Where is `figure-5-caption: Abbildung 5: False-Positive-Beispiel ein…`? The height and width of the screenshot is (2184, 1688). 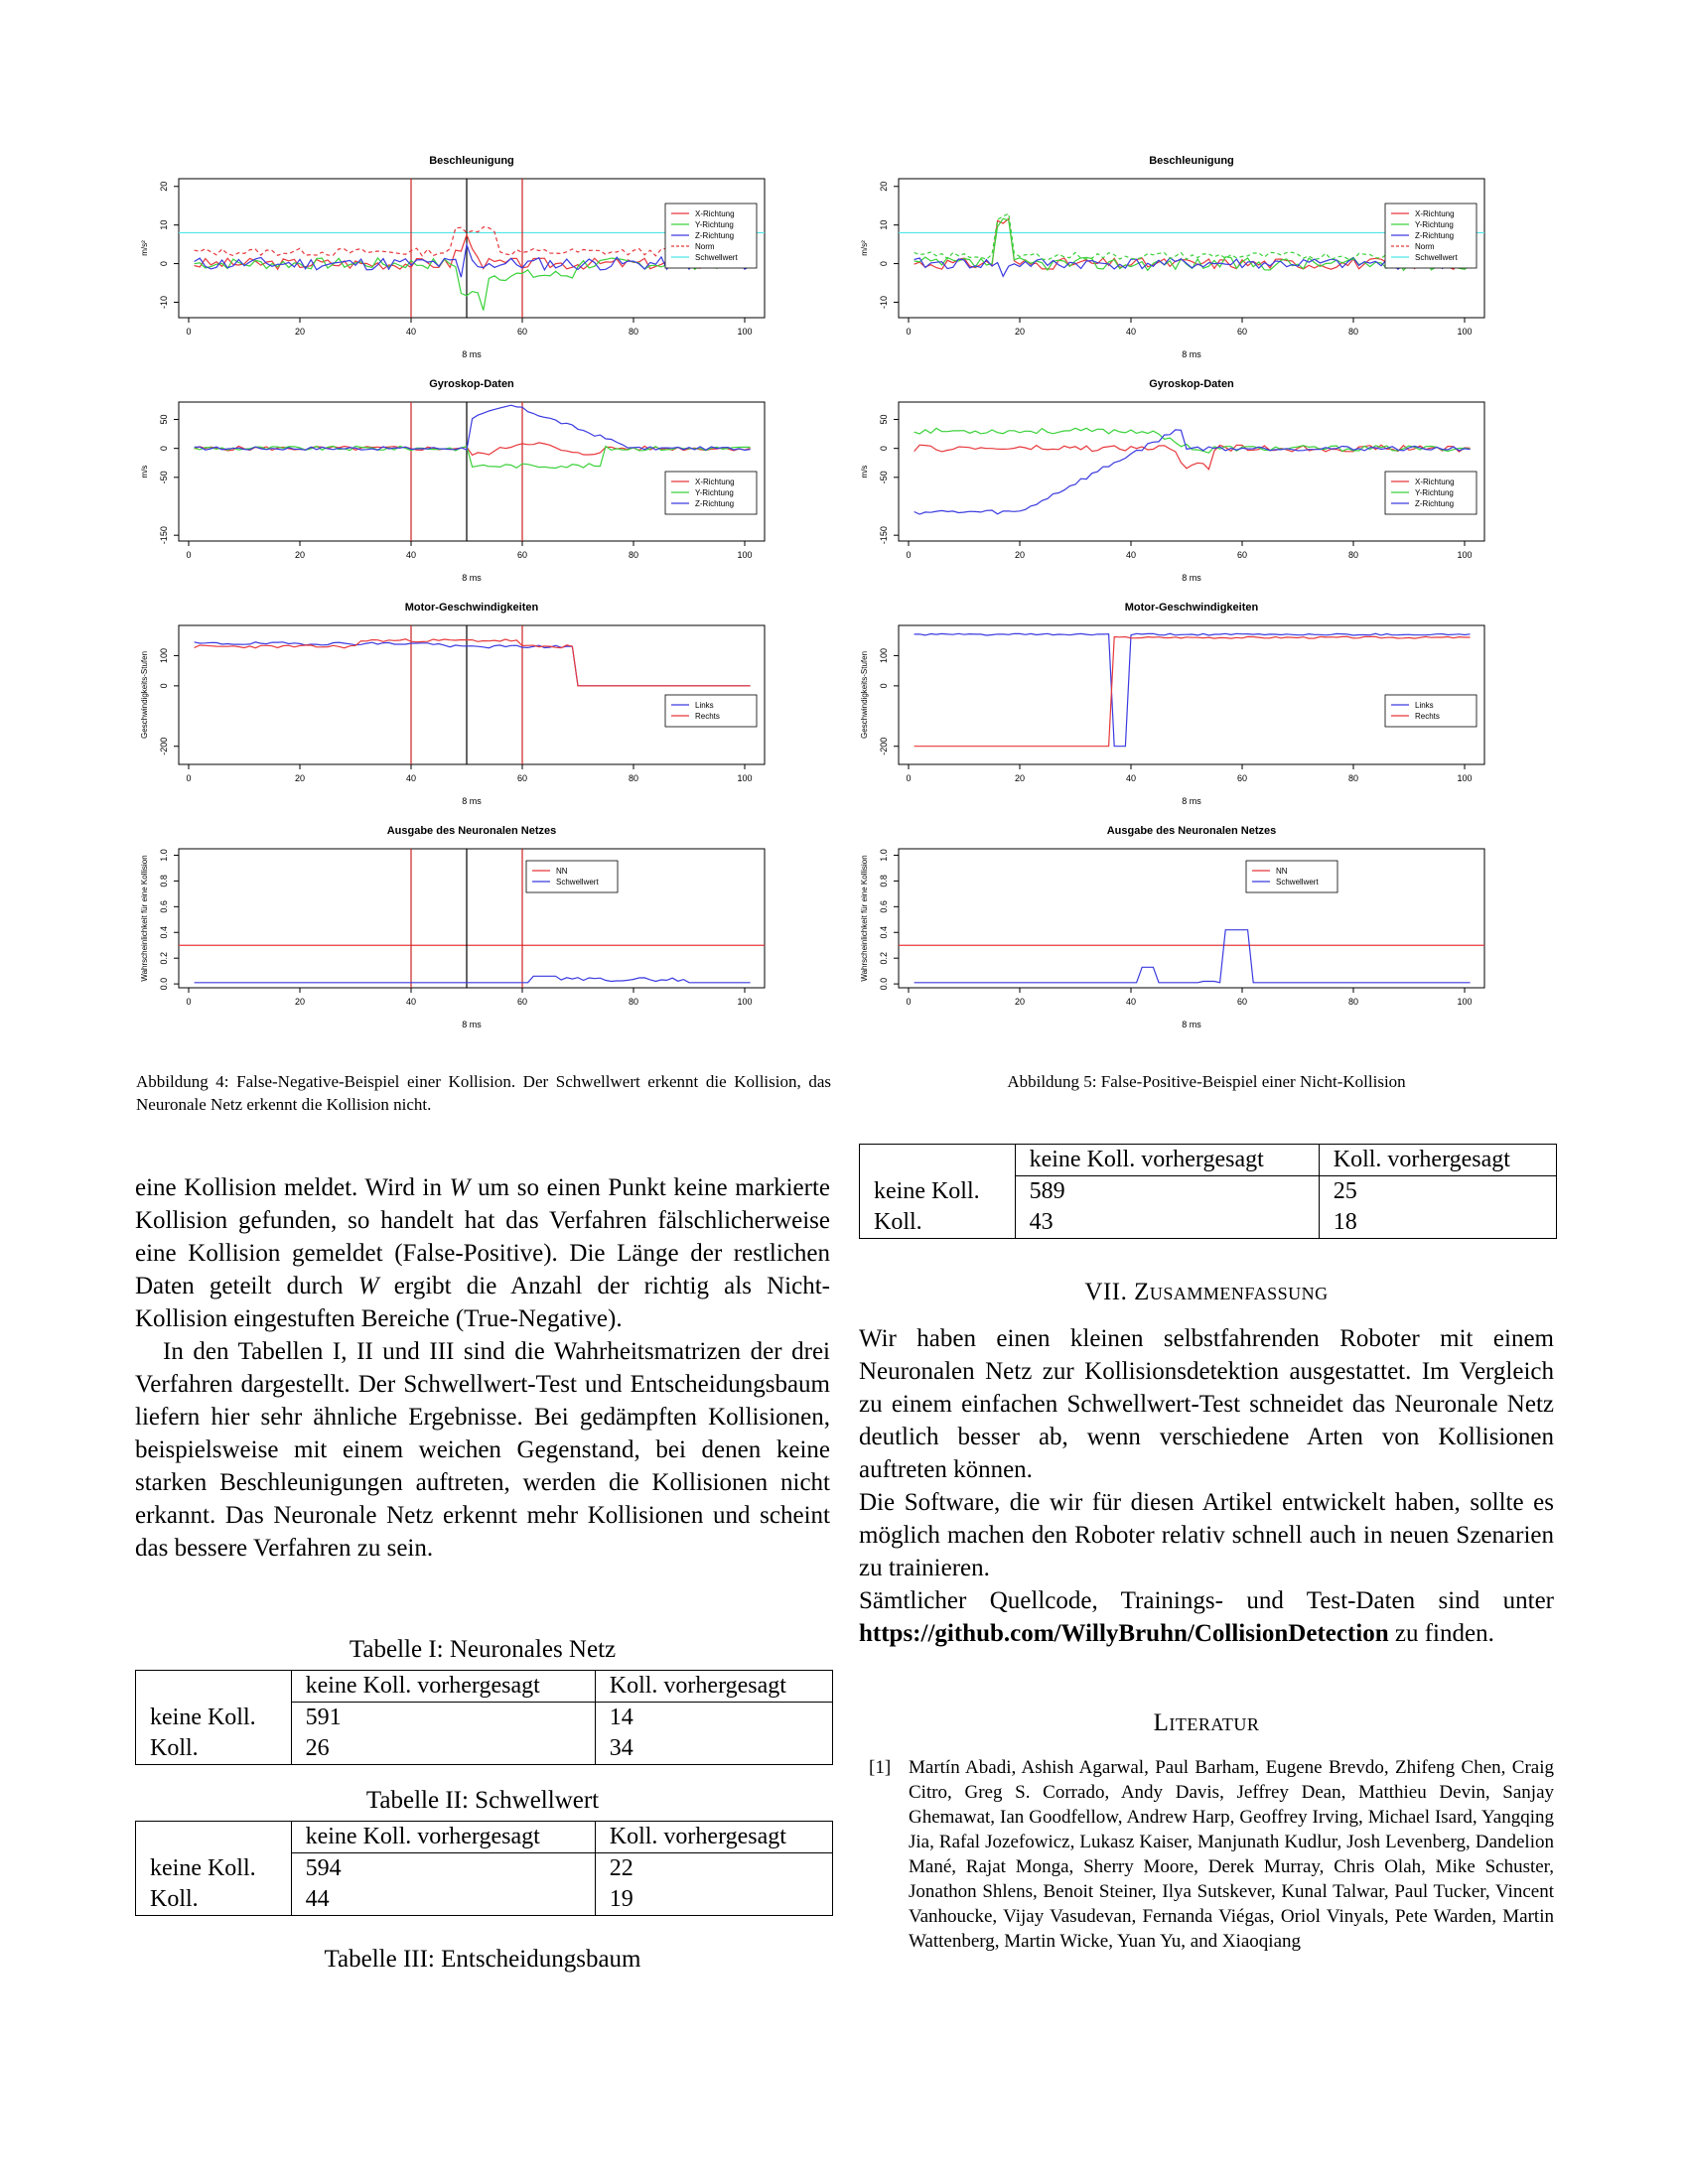 figure-5-caption: Abbildung 5: False-Positive-Beispiel ein… is located at coordinates (1206, 1081).